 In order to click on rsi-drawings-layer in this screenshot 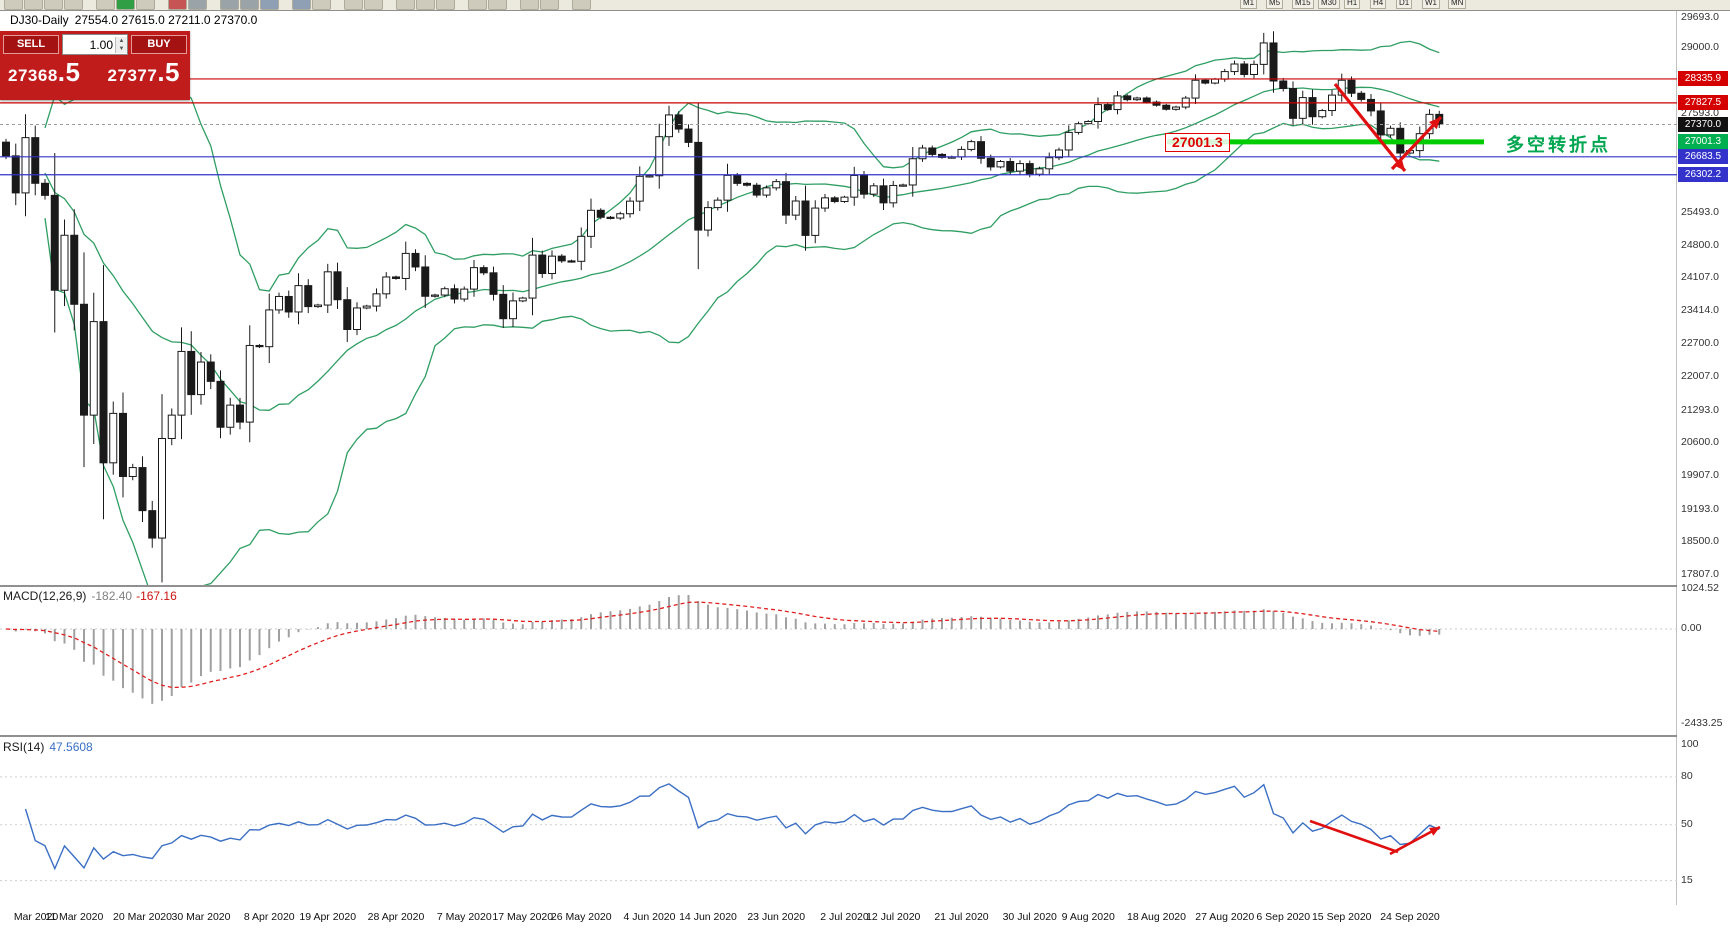, I will do `click(1375, 837)`.